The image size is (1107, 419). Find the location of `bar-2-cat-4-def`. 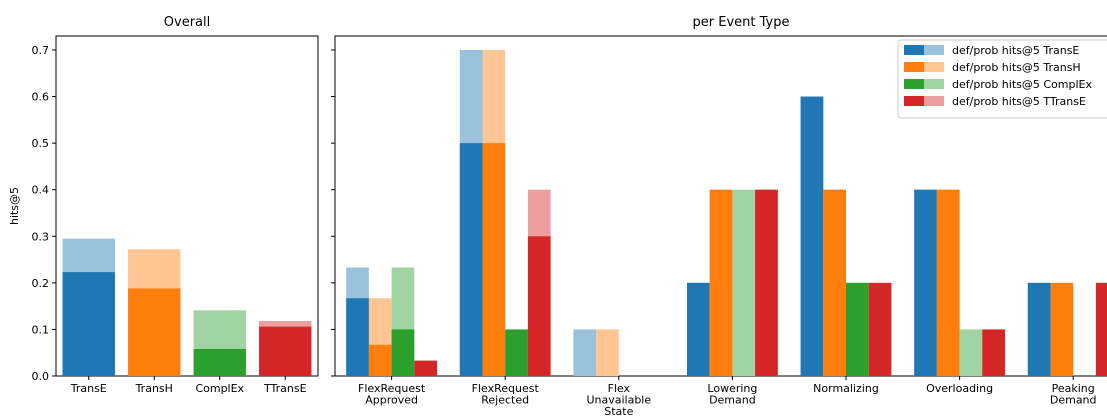

bar-2-cat-4-def is located at coordinates (857, 329).